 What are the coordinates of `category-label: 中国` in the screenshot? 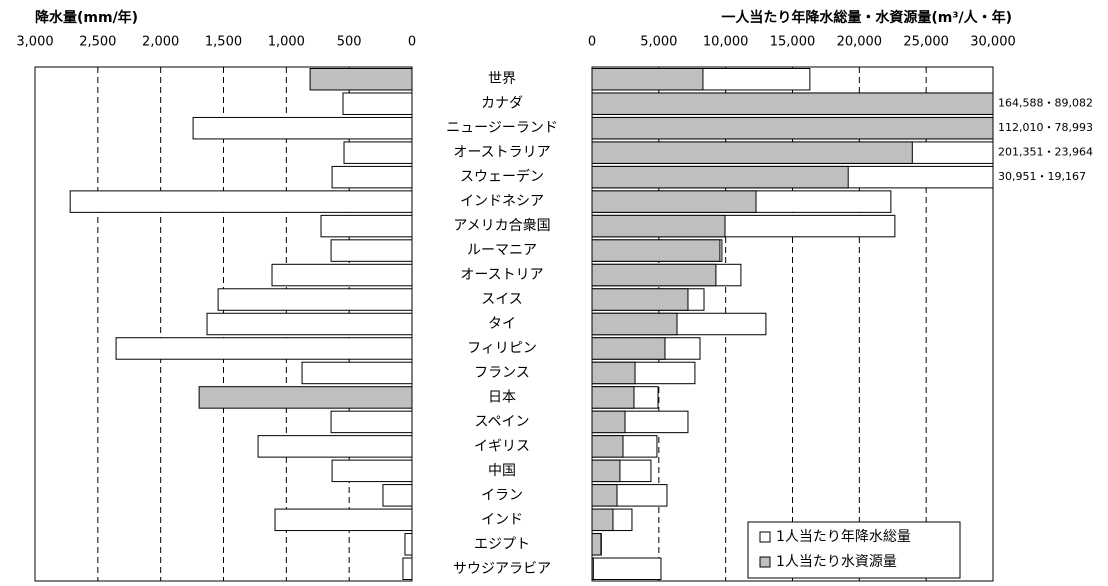 It's located at (502, 471).